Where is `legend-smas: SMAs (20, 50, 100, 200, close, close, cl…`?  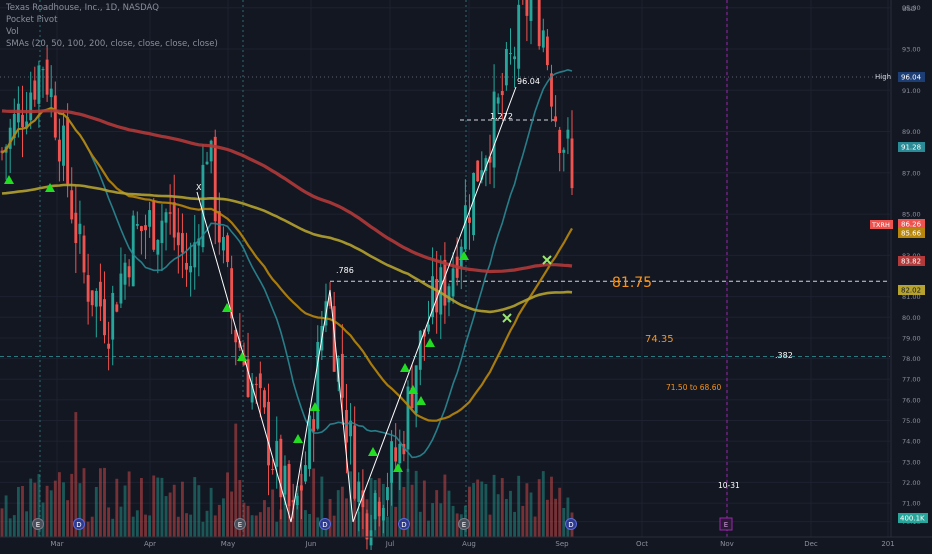
legend-smas: SMAs (20, 50, 100, 200, close, close, cl… is located at coordinates (112, 44).